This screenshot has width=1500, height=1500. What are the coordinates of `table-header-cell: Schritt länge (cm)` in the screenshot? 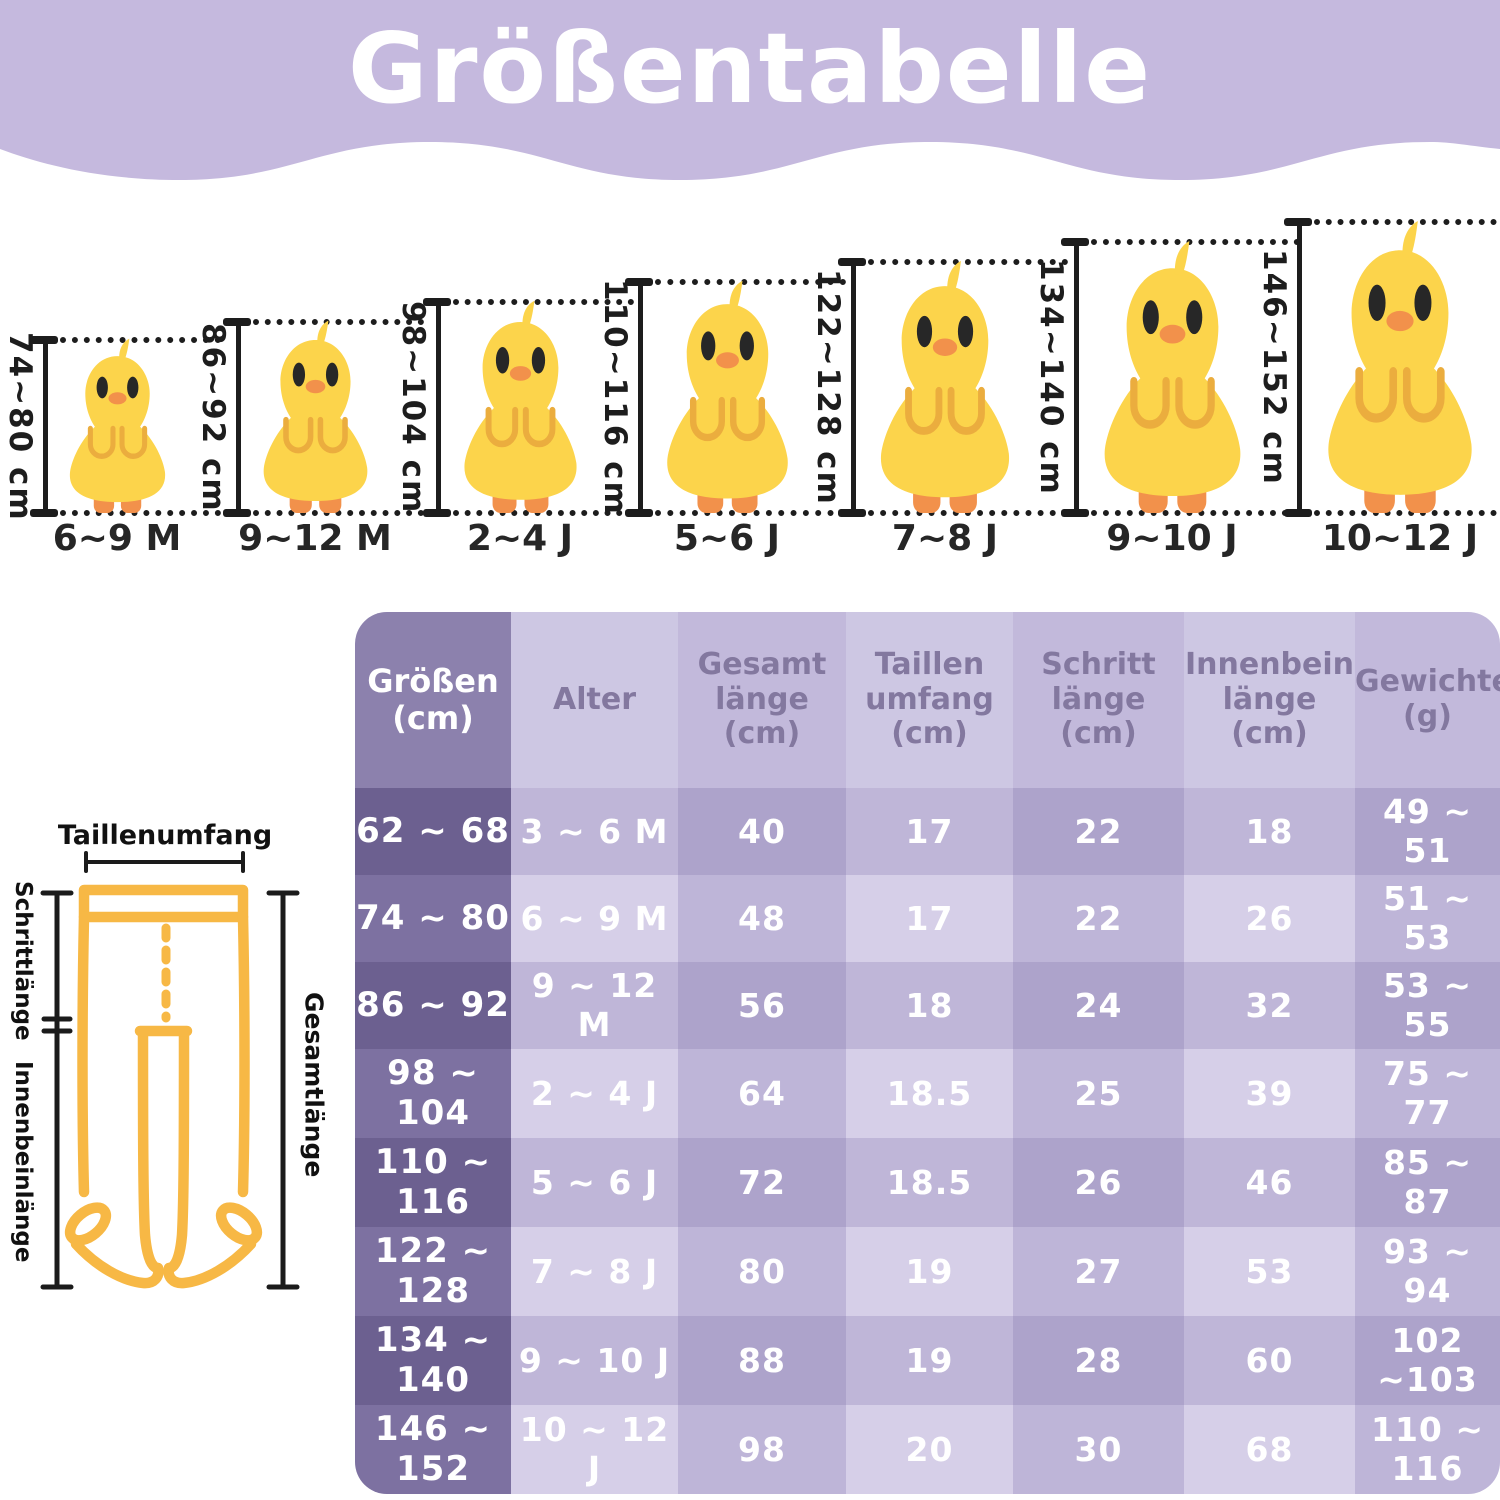 It's located at (1098, 700).